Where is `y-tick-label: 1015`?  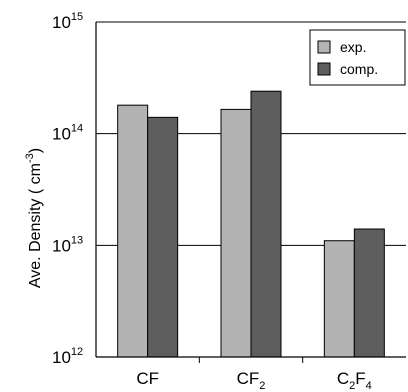 y-tick-label: 1015 is located at coordinates (67, 21).